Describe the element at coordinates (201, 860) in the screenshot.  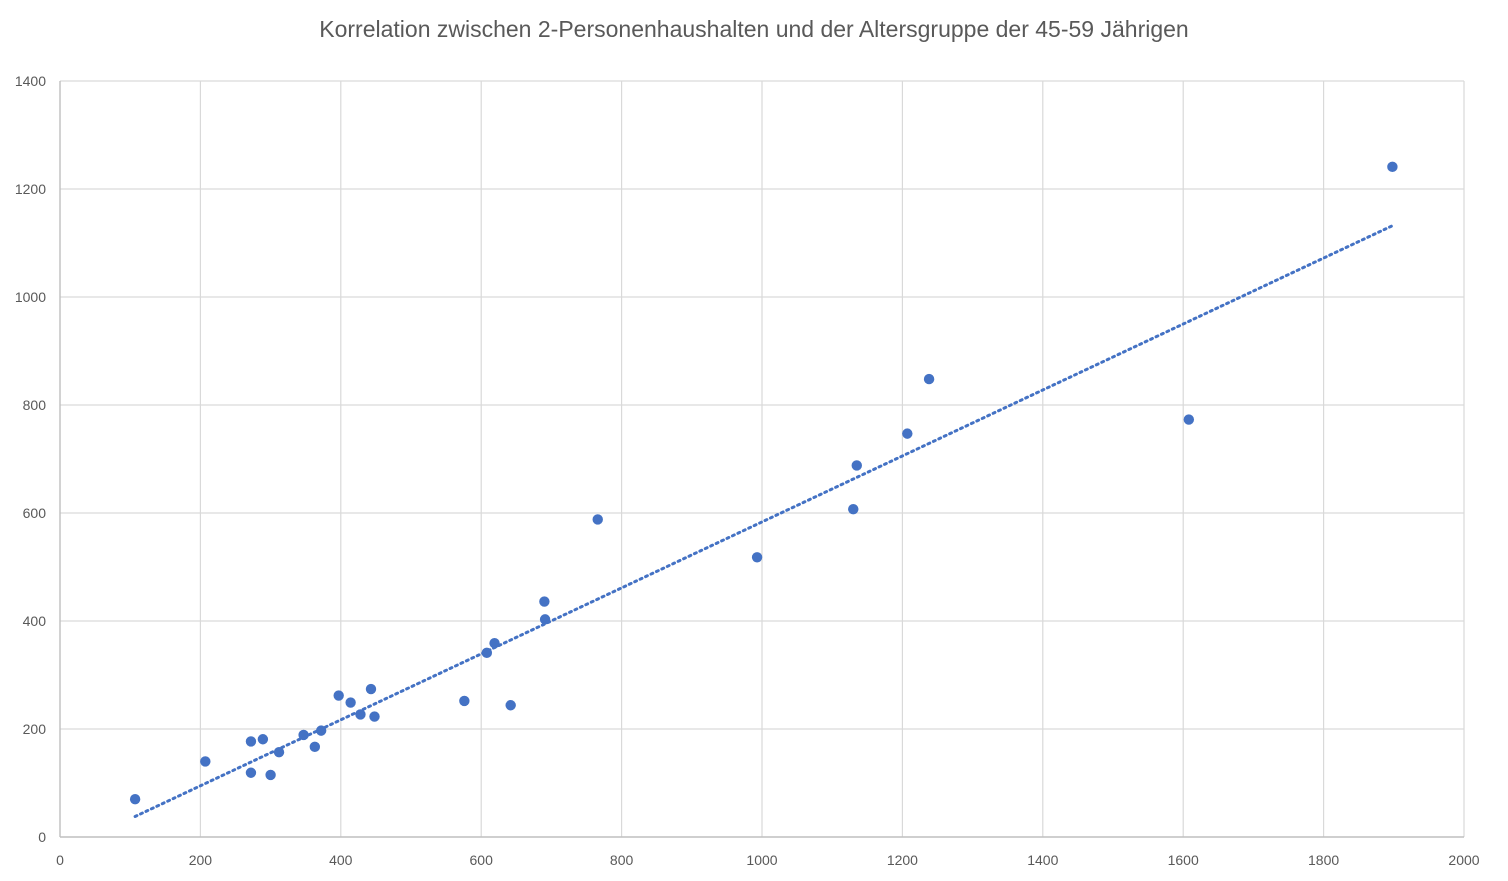
I see `x-tick-label: 200` at that location.